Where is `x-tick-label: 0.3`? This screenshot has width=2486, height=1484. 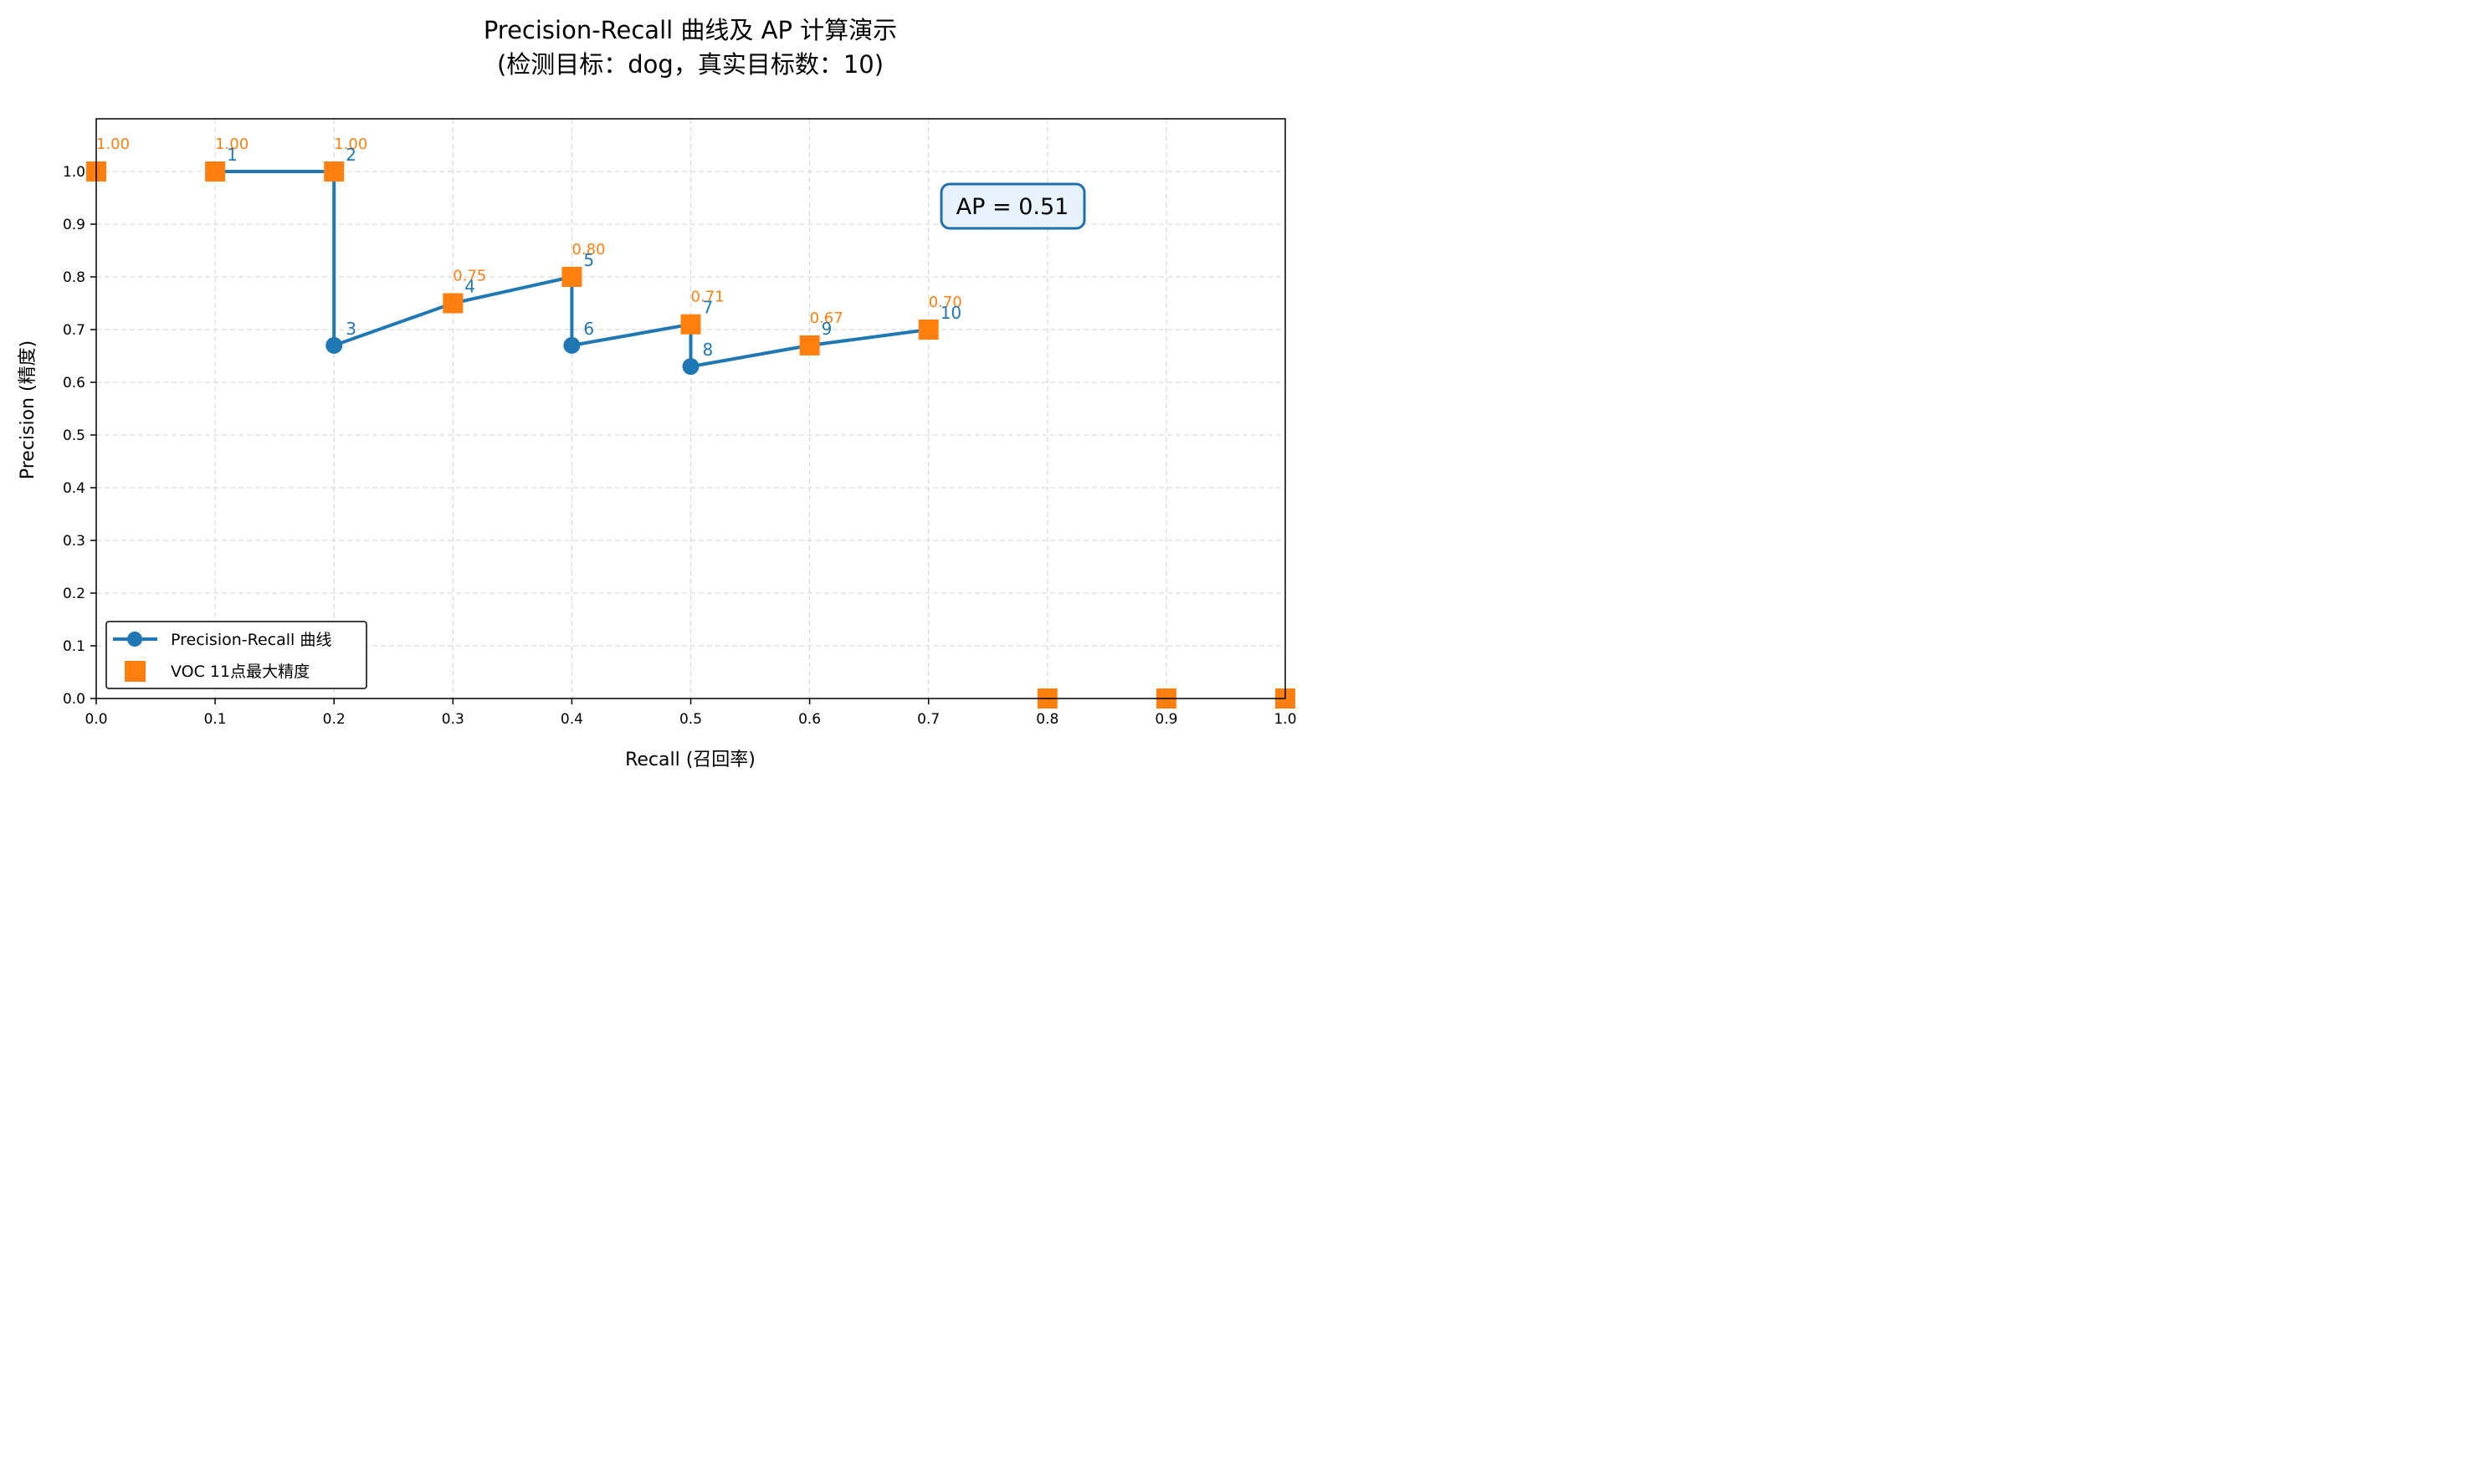 x-tick-label: 0.3 is located at coordinates (453, 719).